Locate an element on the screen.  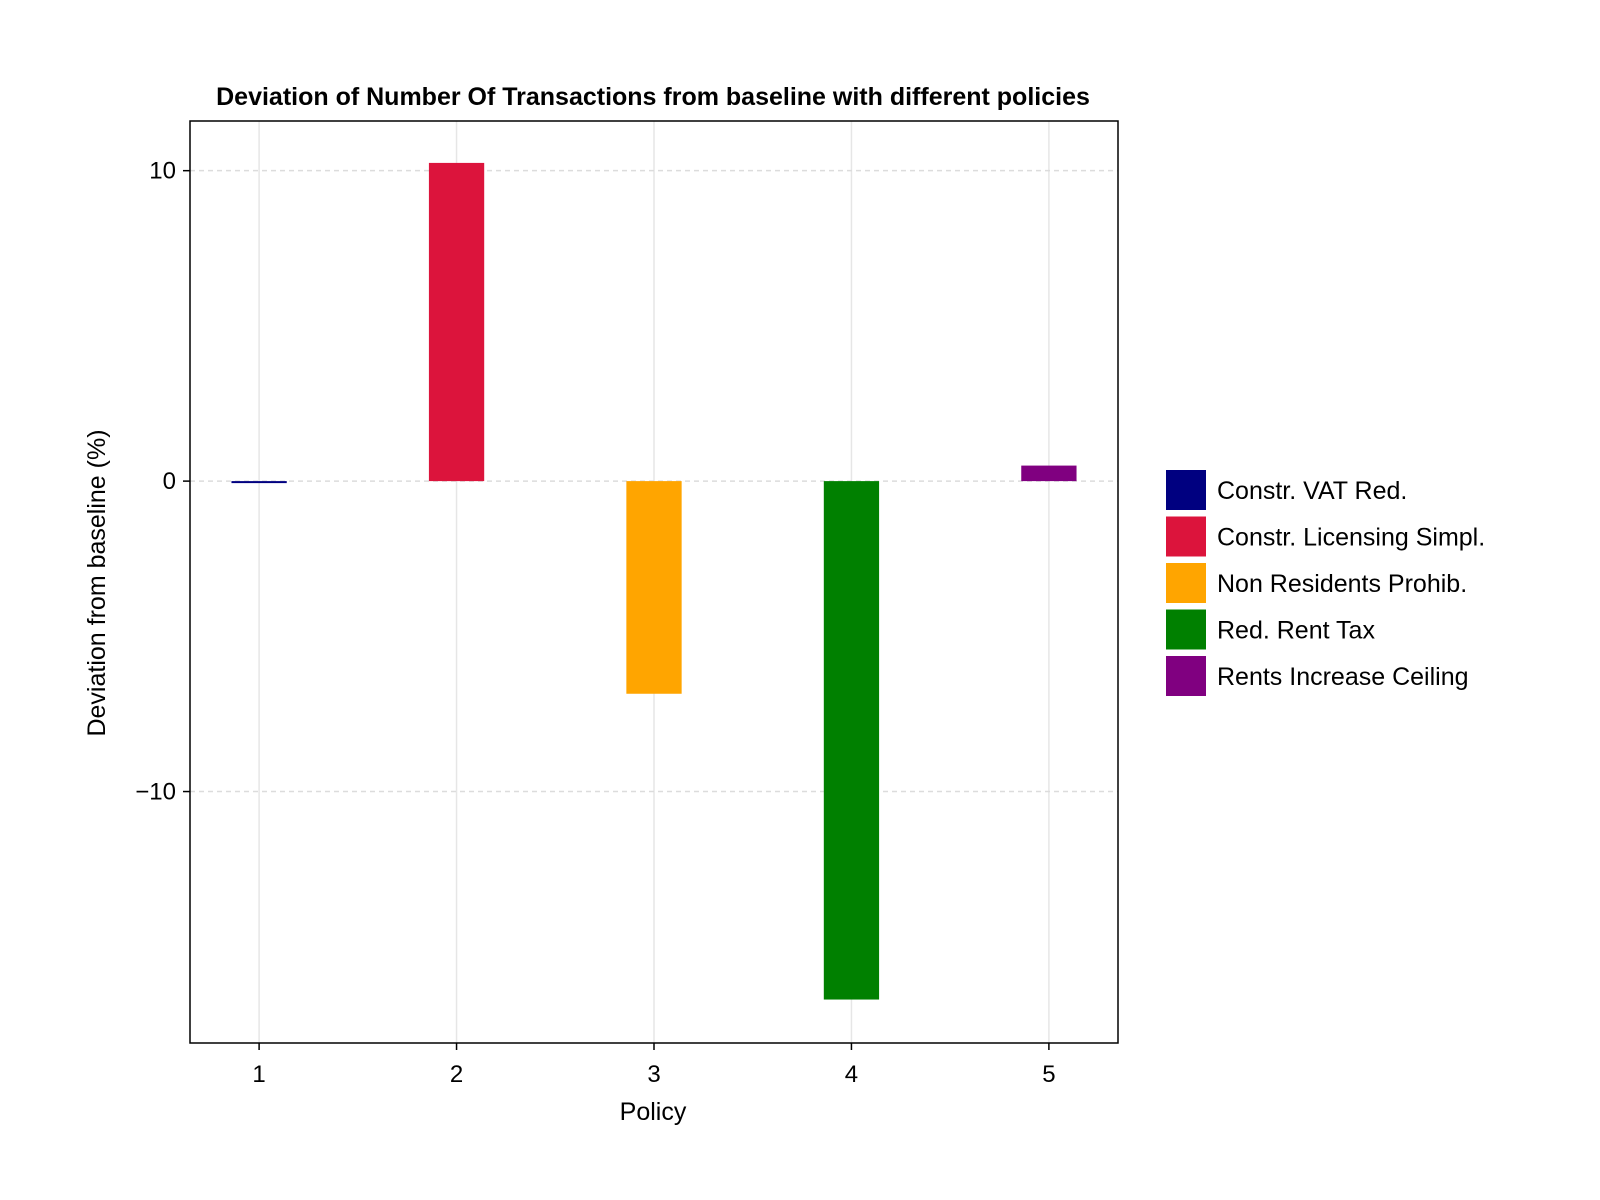
legend-entry-label: Non Residents Prohib. is located at coordinates (1342, 584).